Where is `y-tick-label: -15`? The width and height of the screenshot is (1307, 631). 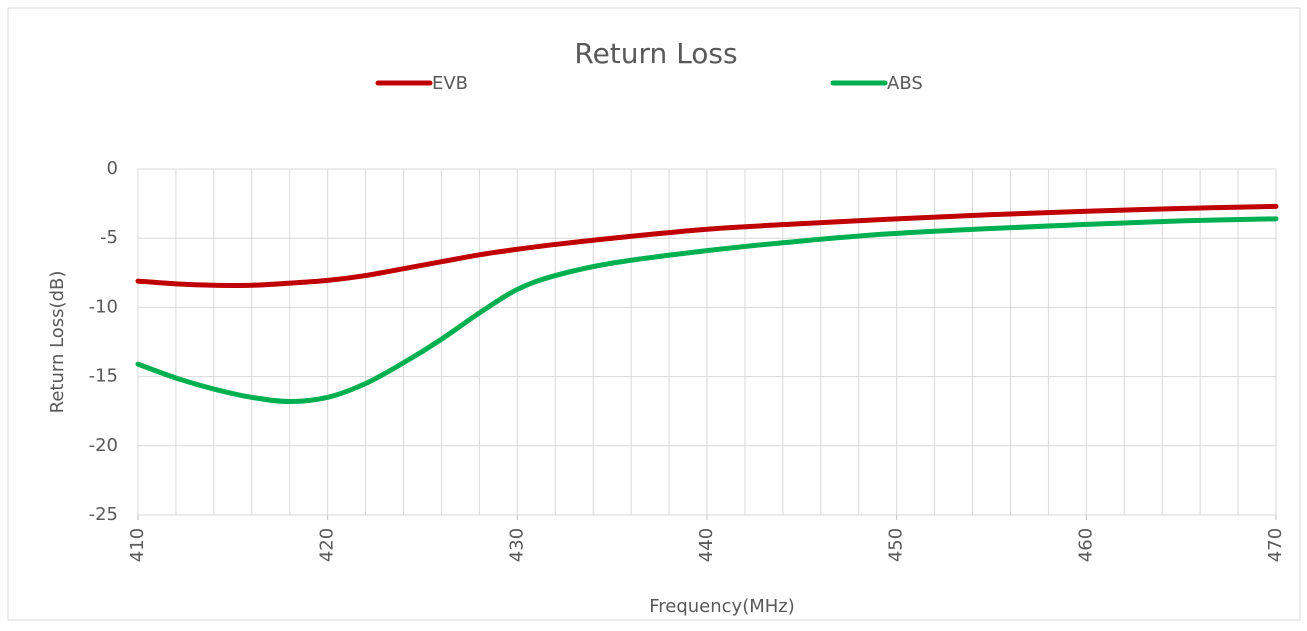 y-tick-label: -15 is located at coordinates (103, 376).